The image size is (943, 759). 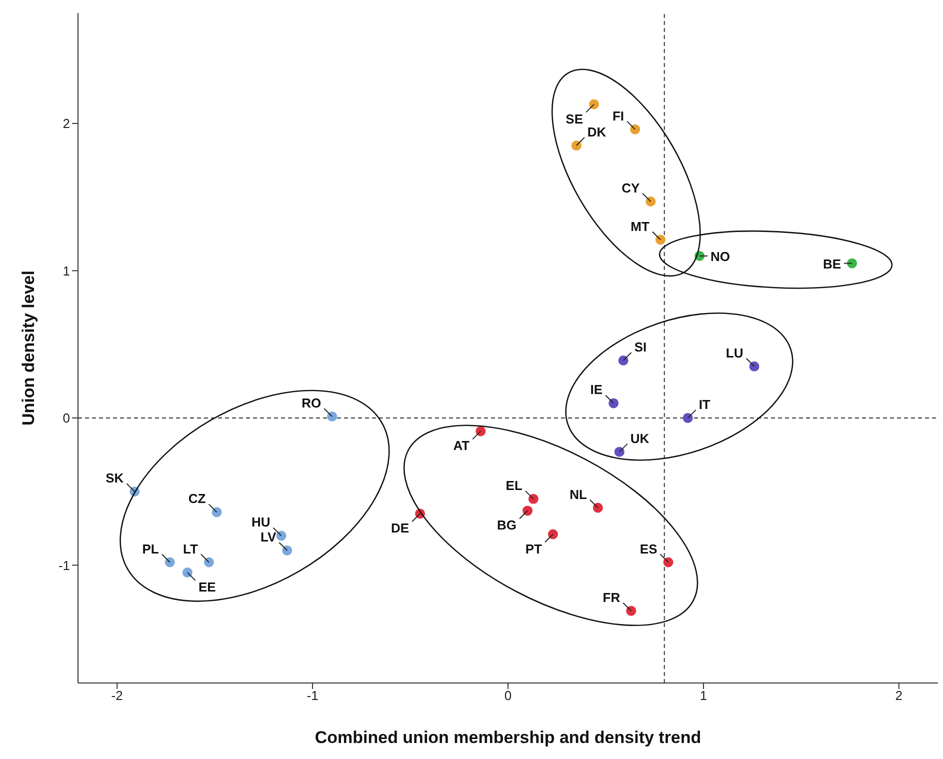 What do you see at coordinates (720, 256) in the screenshot?
I see `data-label: NO` at bounding box center [720, 256].